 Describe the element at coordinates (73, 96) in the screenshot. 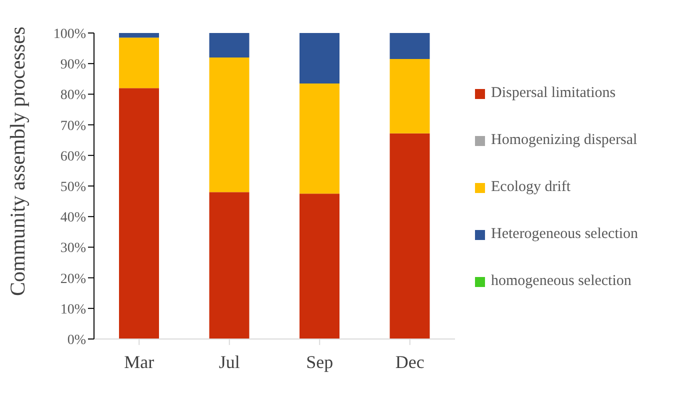

I see `y-tick-label: 80%` at that location.